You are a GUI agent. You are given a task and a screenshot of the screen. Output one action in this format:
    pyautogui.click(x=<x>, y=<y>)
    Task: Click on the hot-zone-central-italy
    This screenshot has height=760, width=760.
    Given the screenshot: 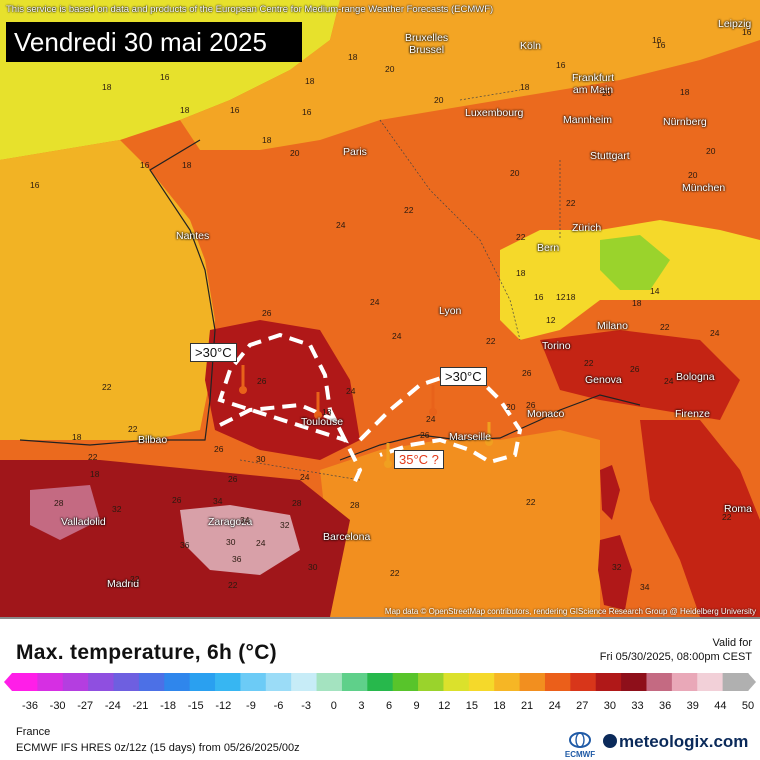 What is the action you would take?
    pyautogui.click(x=700, y=518)
    